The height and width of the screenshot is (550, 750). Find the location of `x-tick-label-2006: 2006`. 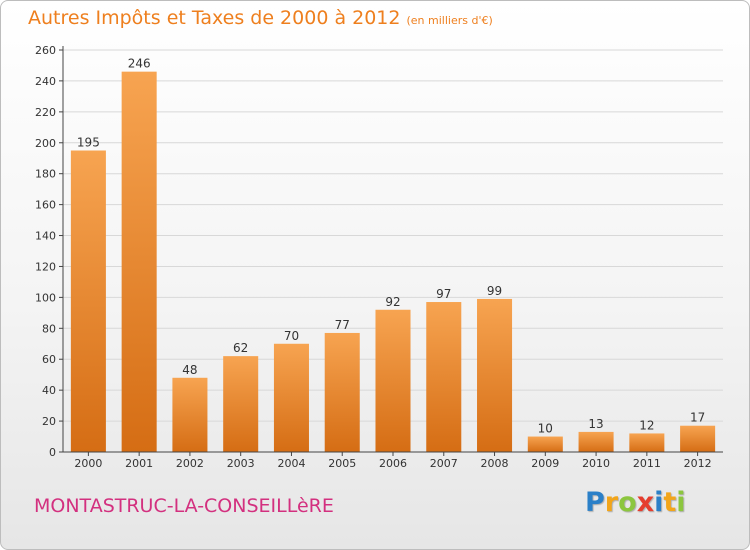

x-tick-label-2006: 2006 is located at coordinates (393, 463).